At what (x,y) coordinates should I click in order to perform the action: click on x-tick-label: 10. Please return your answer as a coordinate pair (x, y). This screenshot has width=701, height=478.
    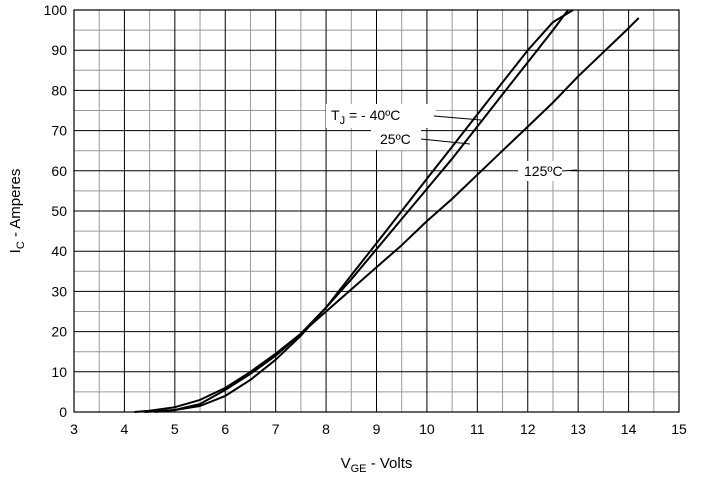
    Looking at the image, I should click on (427, 429).